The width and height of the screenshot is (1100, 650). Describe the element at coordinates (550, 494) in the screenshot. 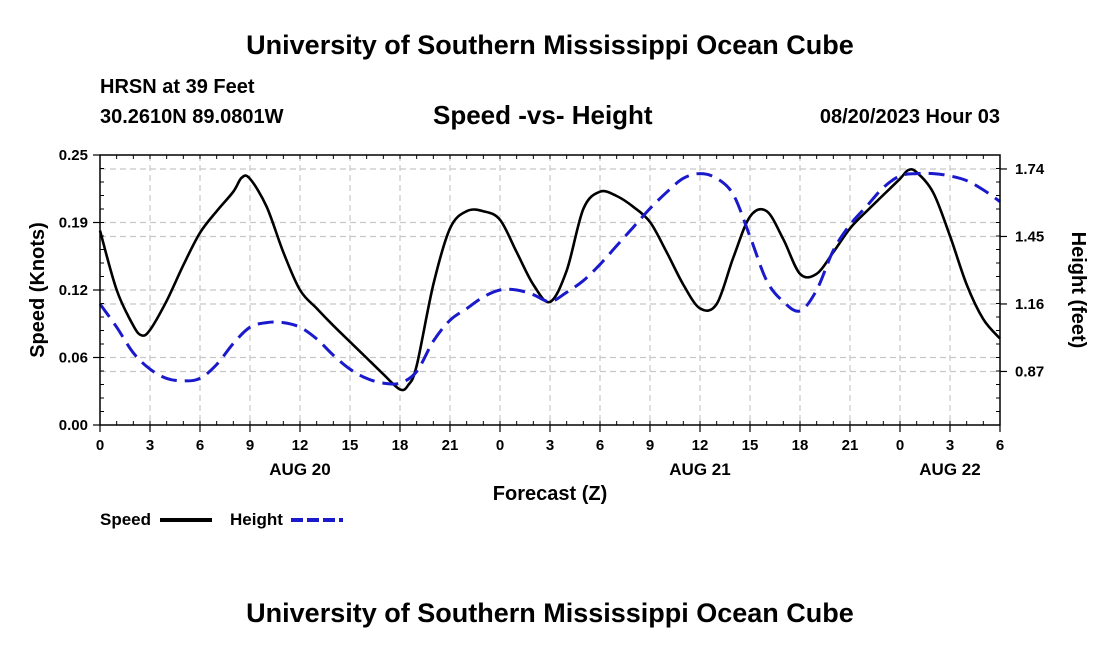

I see `x-axis-label: Forecast (Z)` at that location.